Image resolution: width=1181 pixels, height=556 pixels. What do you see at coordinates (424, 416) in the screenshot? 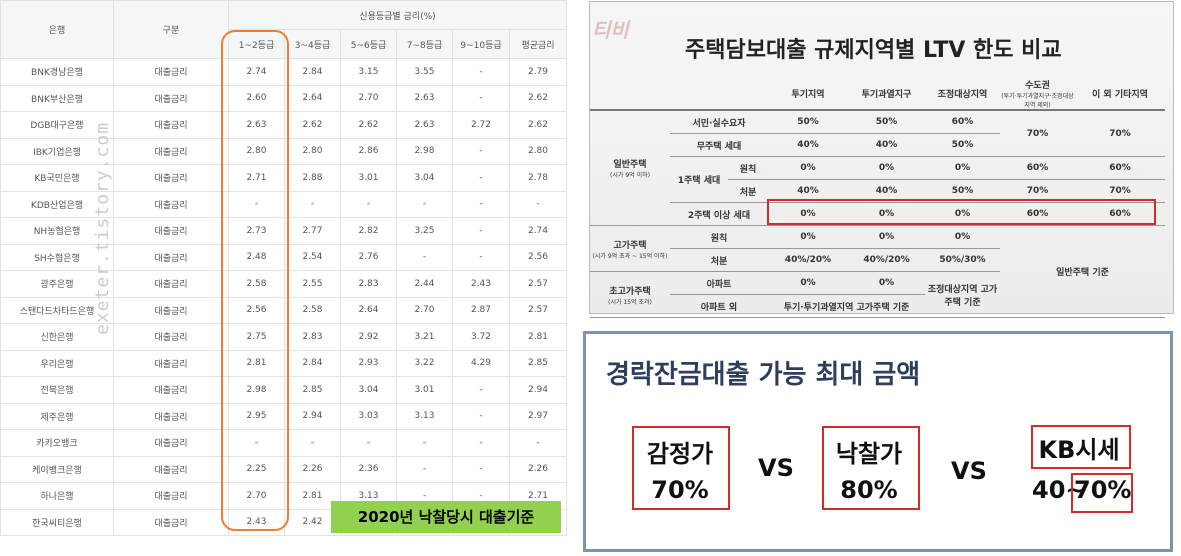
I see `table-cell: 3.13` at bounding box center [424, 416].